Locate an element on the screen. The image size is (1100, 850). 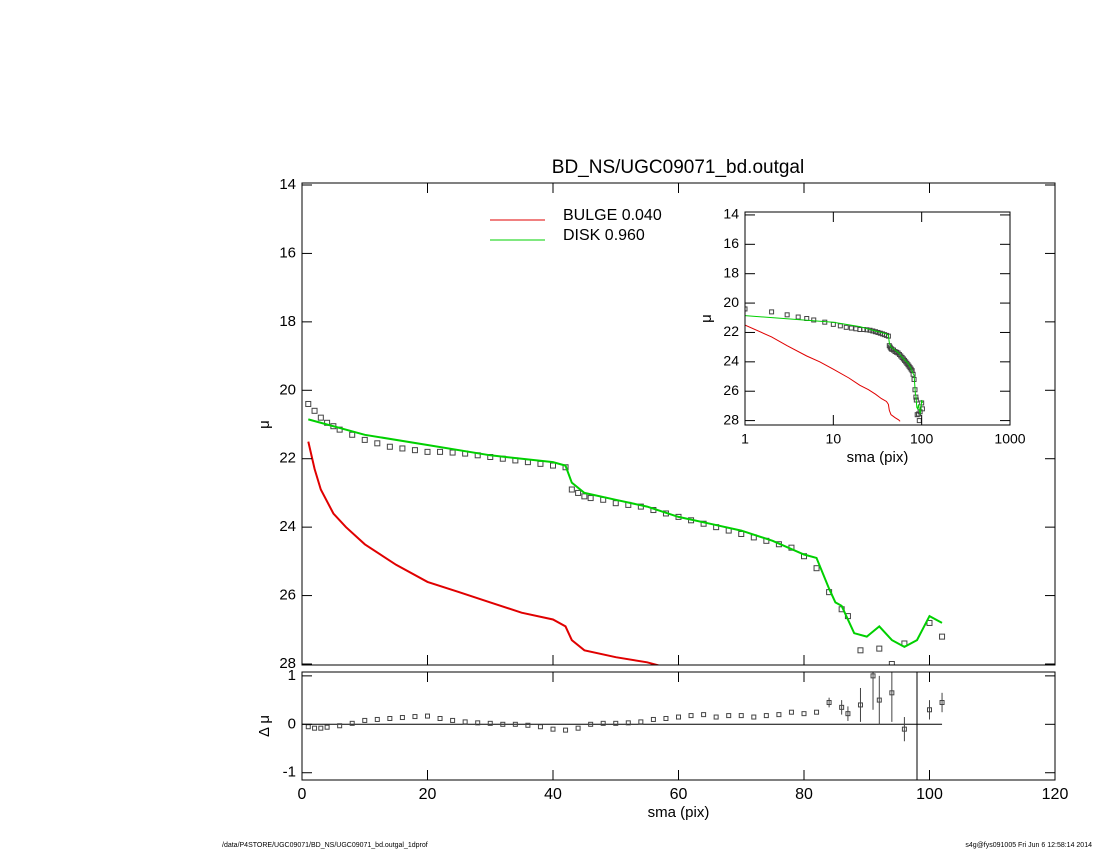
x-tick-label: 40 is located at coordinates (553, 794).